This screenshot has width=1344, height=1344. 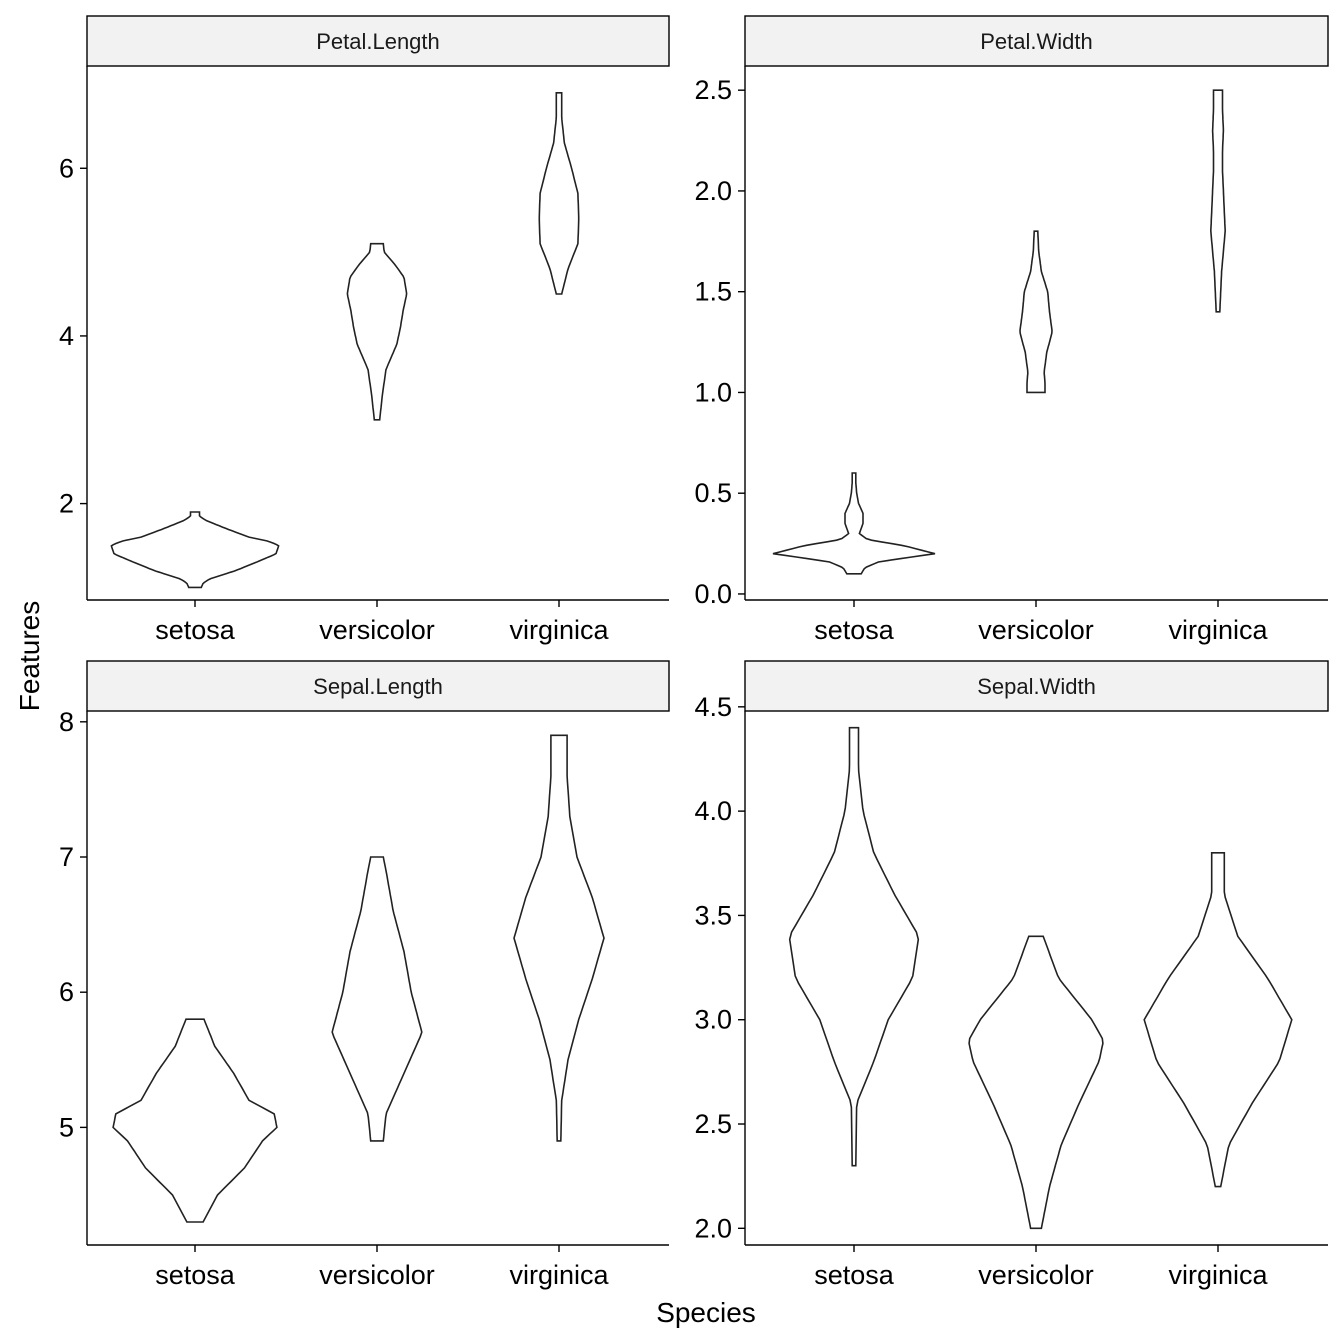 I want to click on y-tick-label: 1.0, so click(x=713, y=392).